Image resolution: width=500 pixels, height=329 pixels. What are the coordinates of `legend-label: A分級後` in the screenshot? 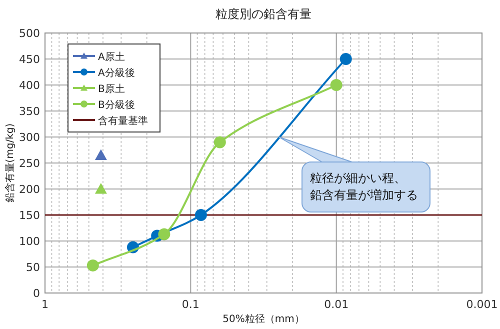 It's located at (116, 73).